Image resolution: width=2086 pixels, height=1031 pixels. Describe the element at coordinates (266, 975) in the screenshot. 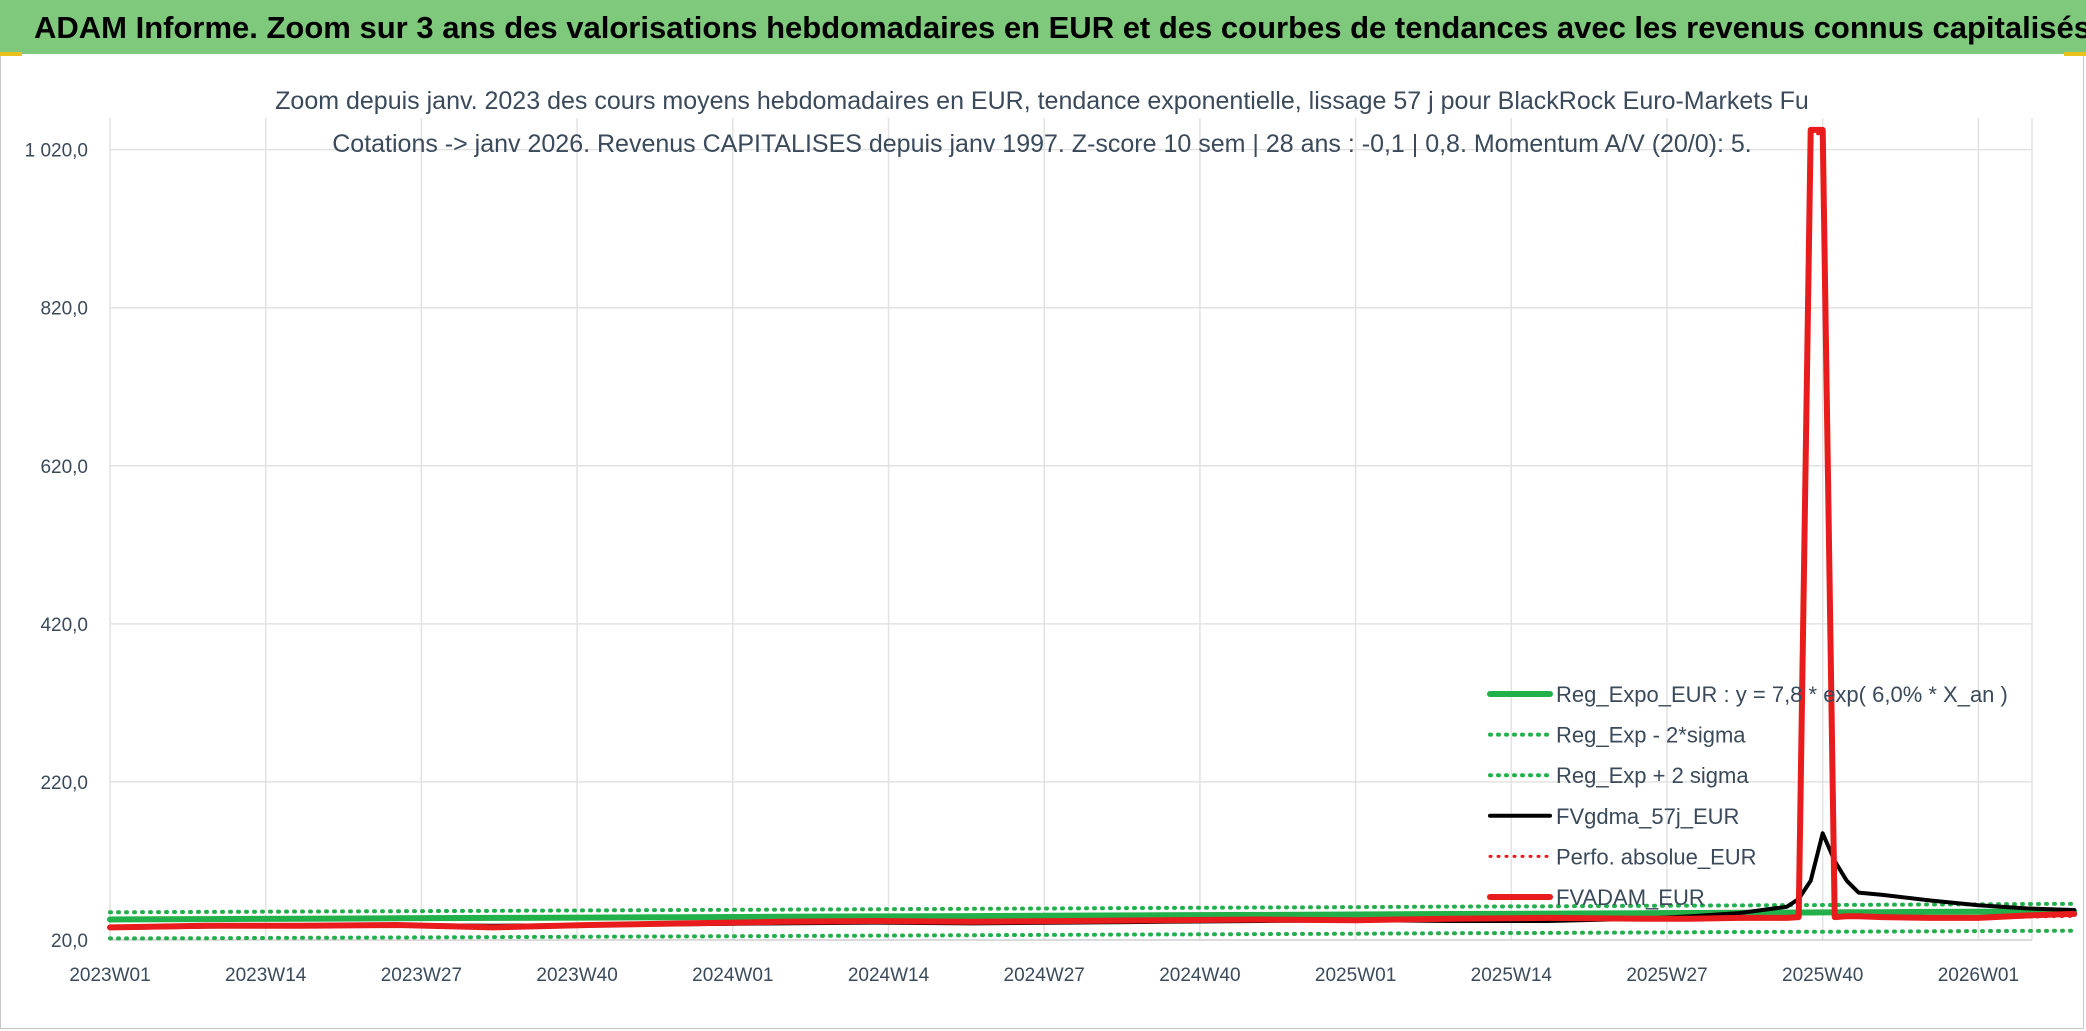

I see `x-tick-label: 2023W14` at that location.